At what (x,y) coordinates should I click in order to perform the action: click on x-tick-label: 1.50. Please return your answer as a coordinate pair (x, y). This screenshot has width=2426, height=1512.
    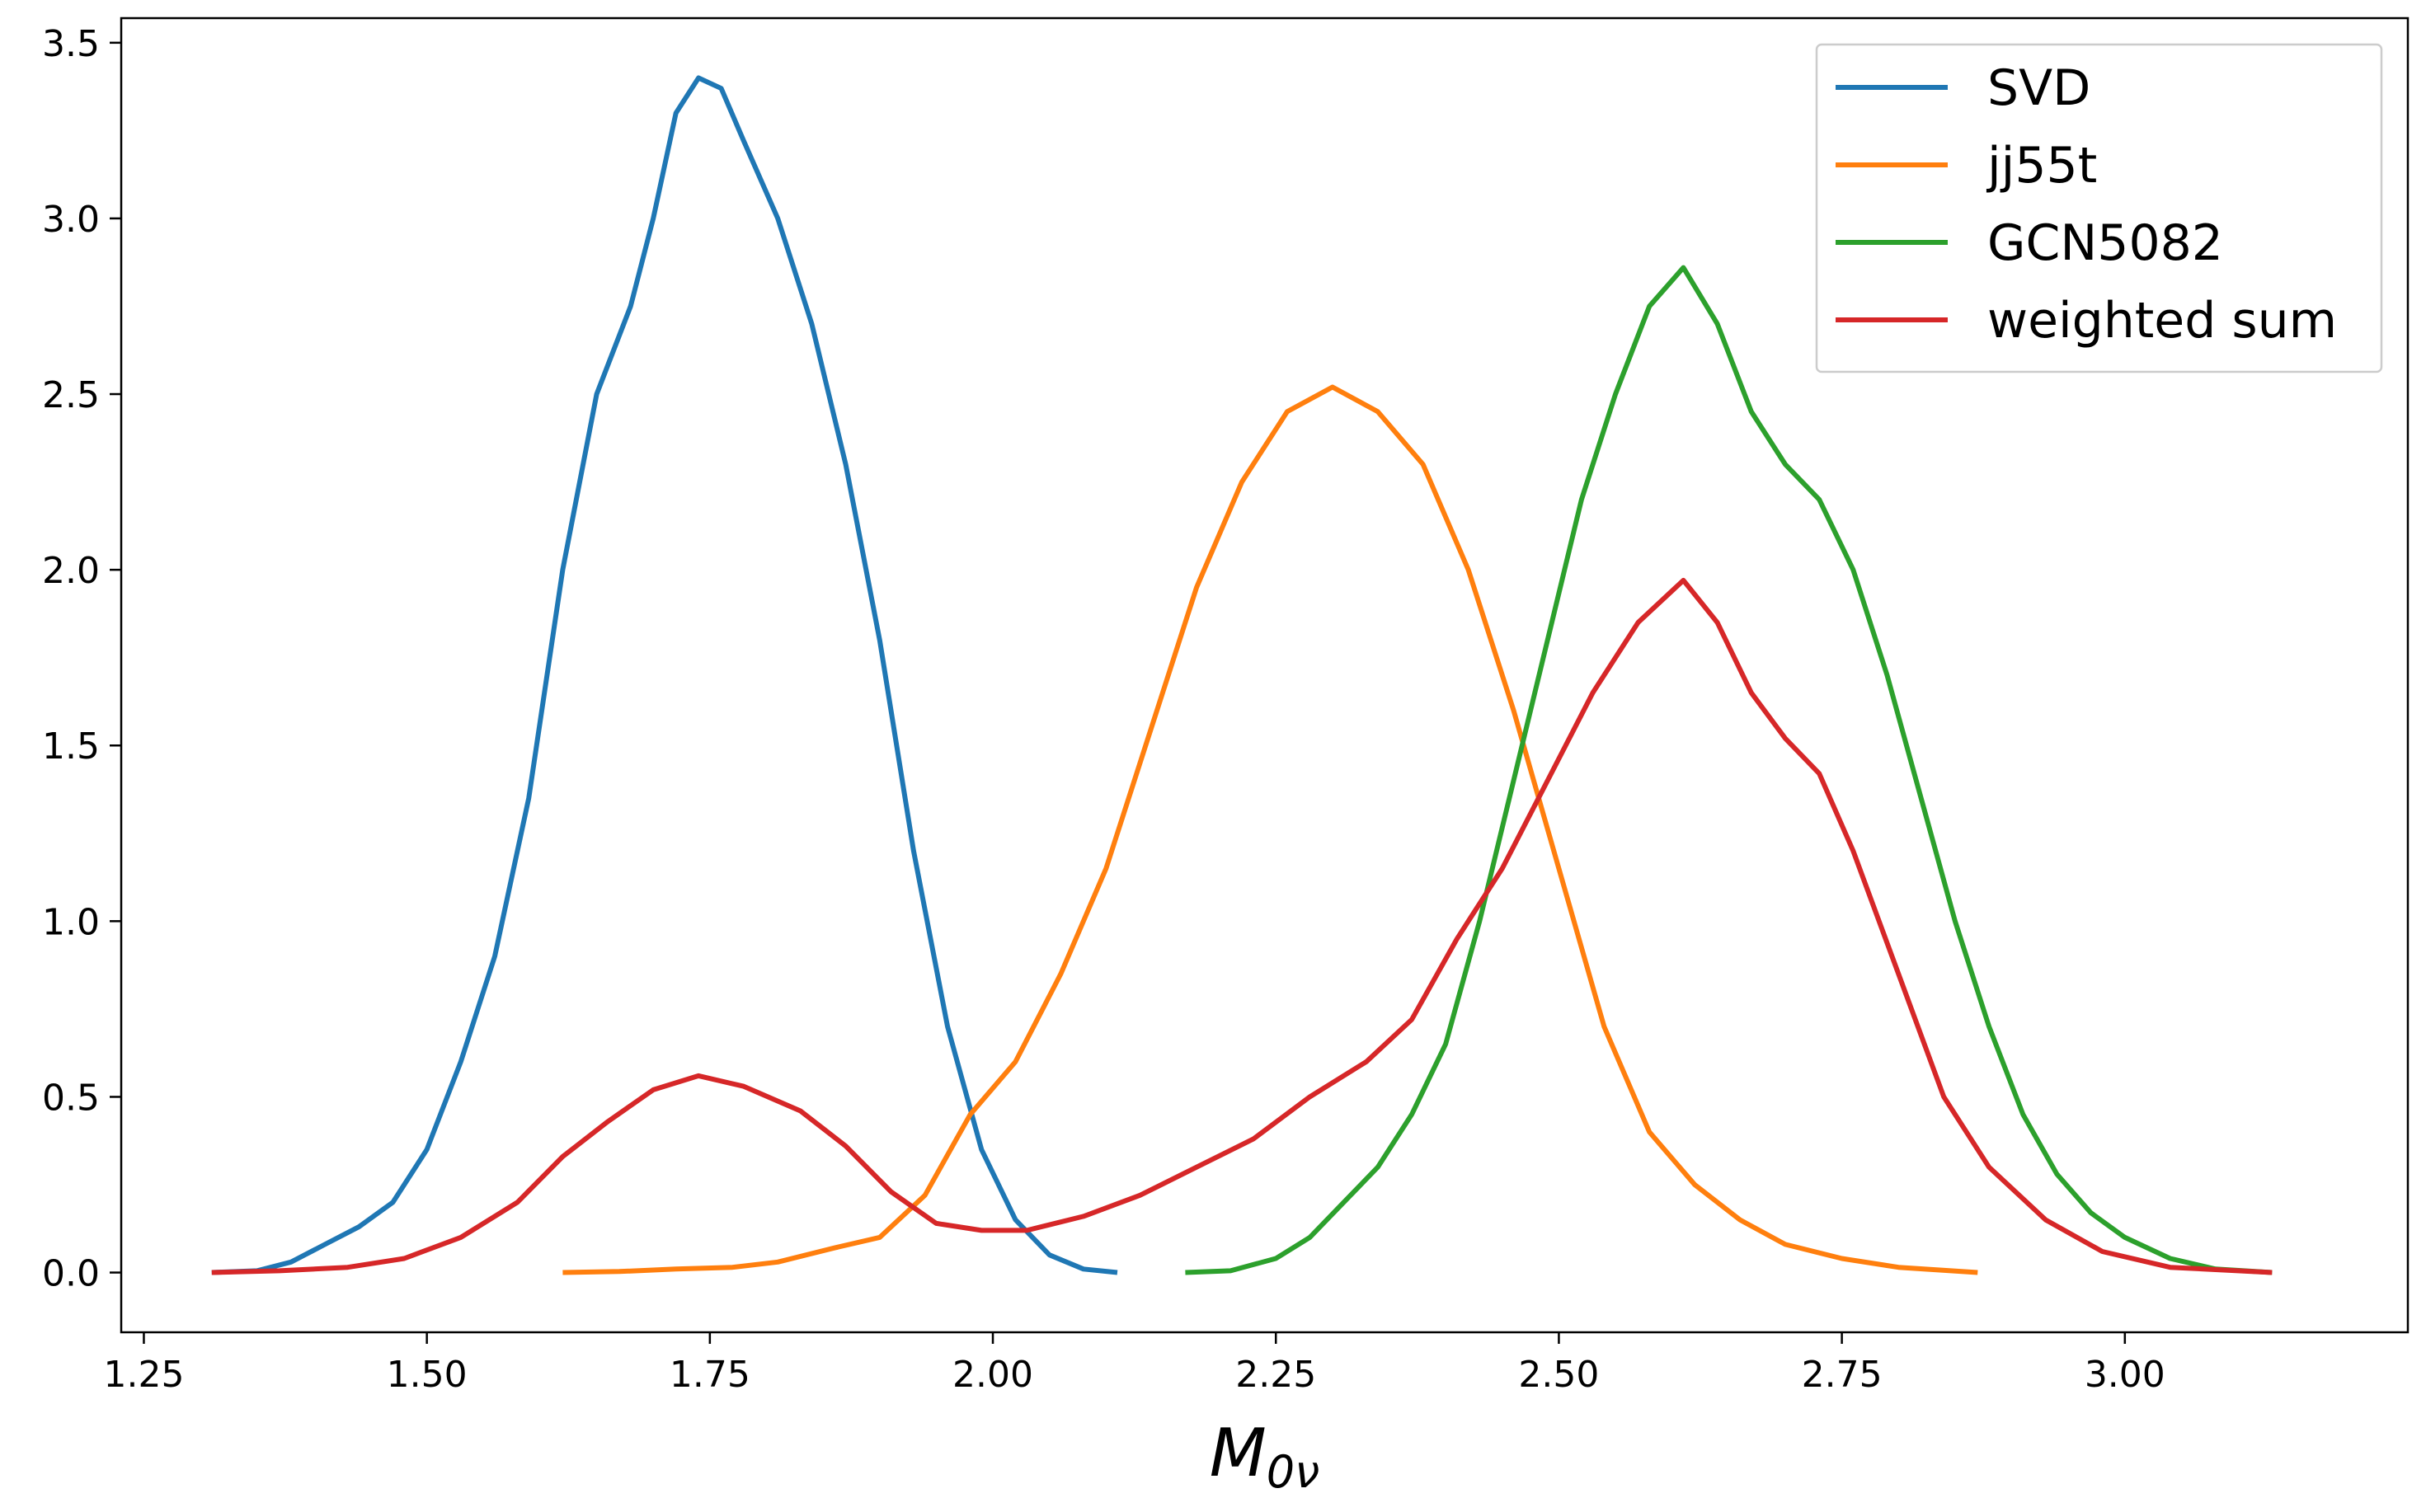
    Looking at the image, I should click on (427, 1375).